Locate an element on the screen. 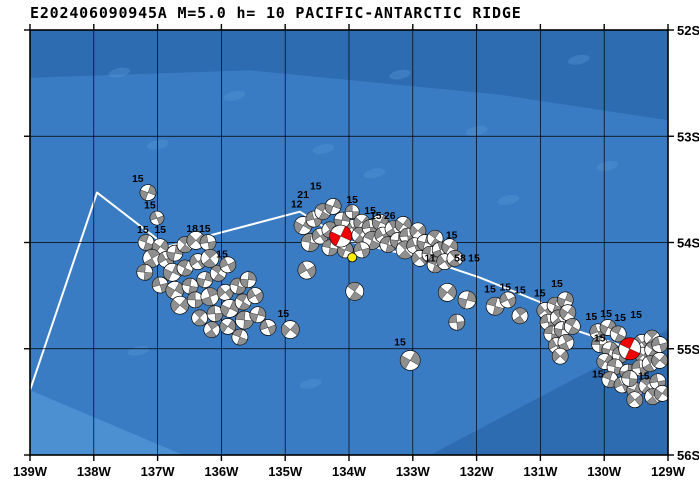 The width and height of the screenshot is (699, 483). lat-tick-label: 56S is located at coordinates (688, 455).